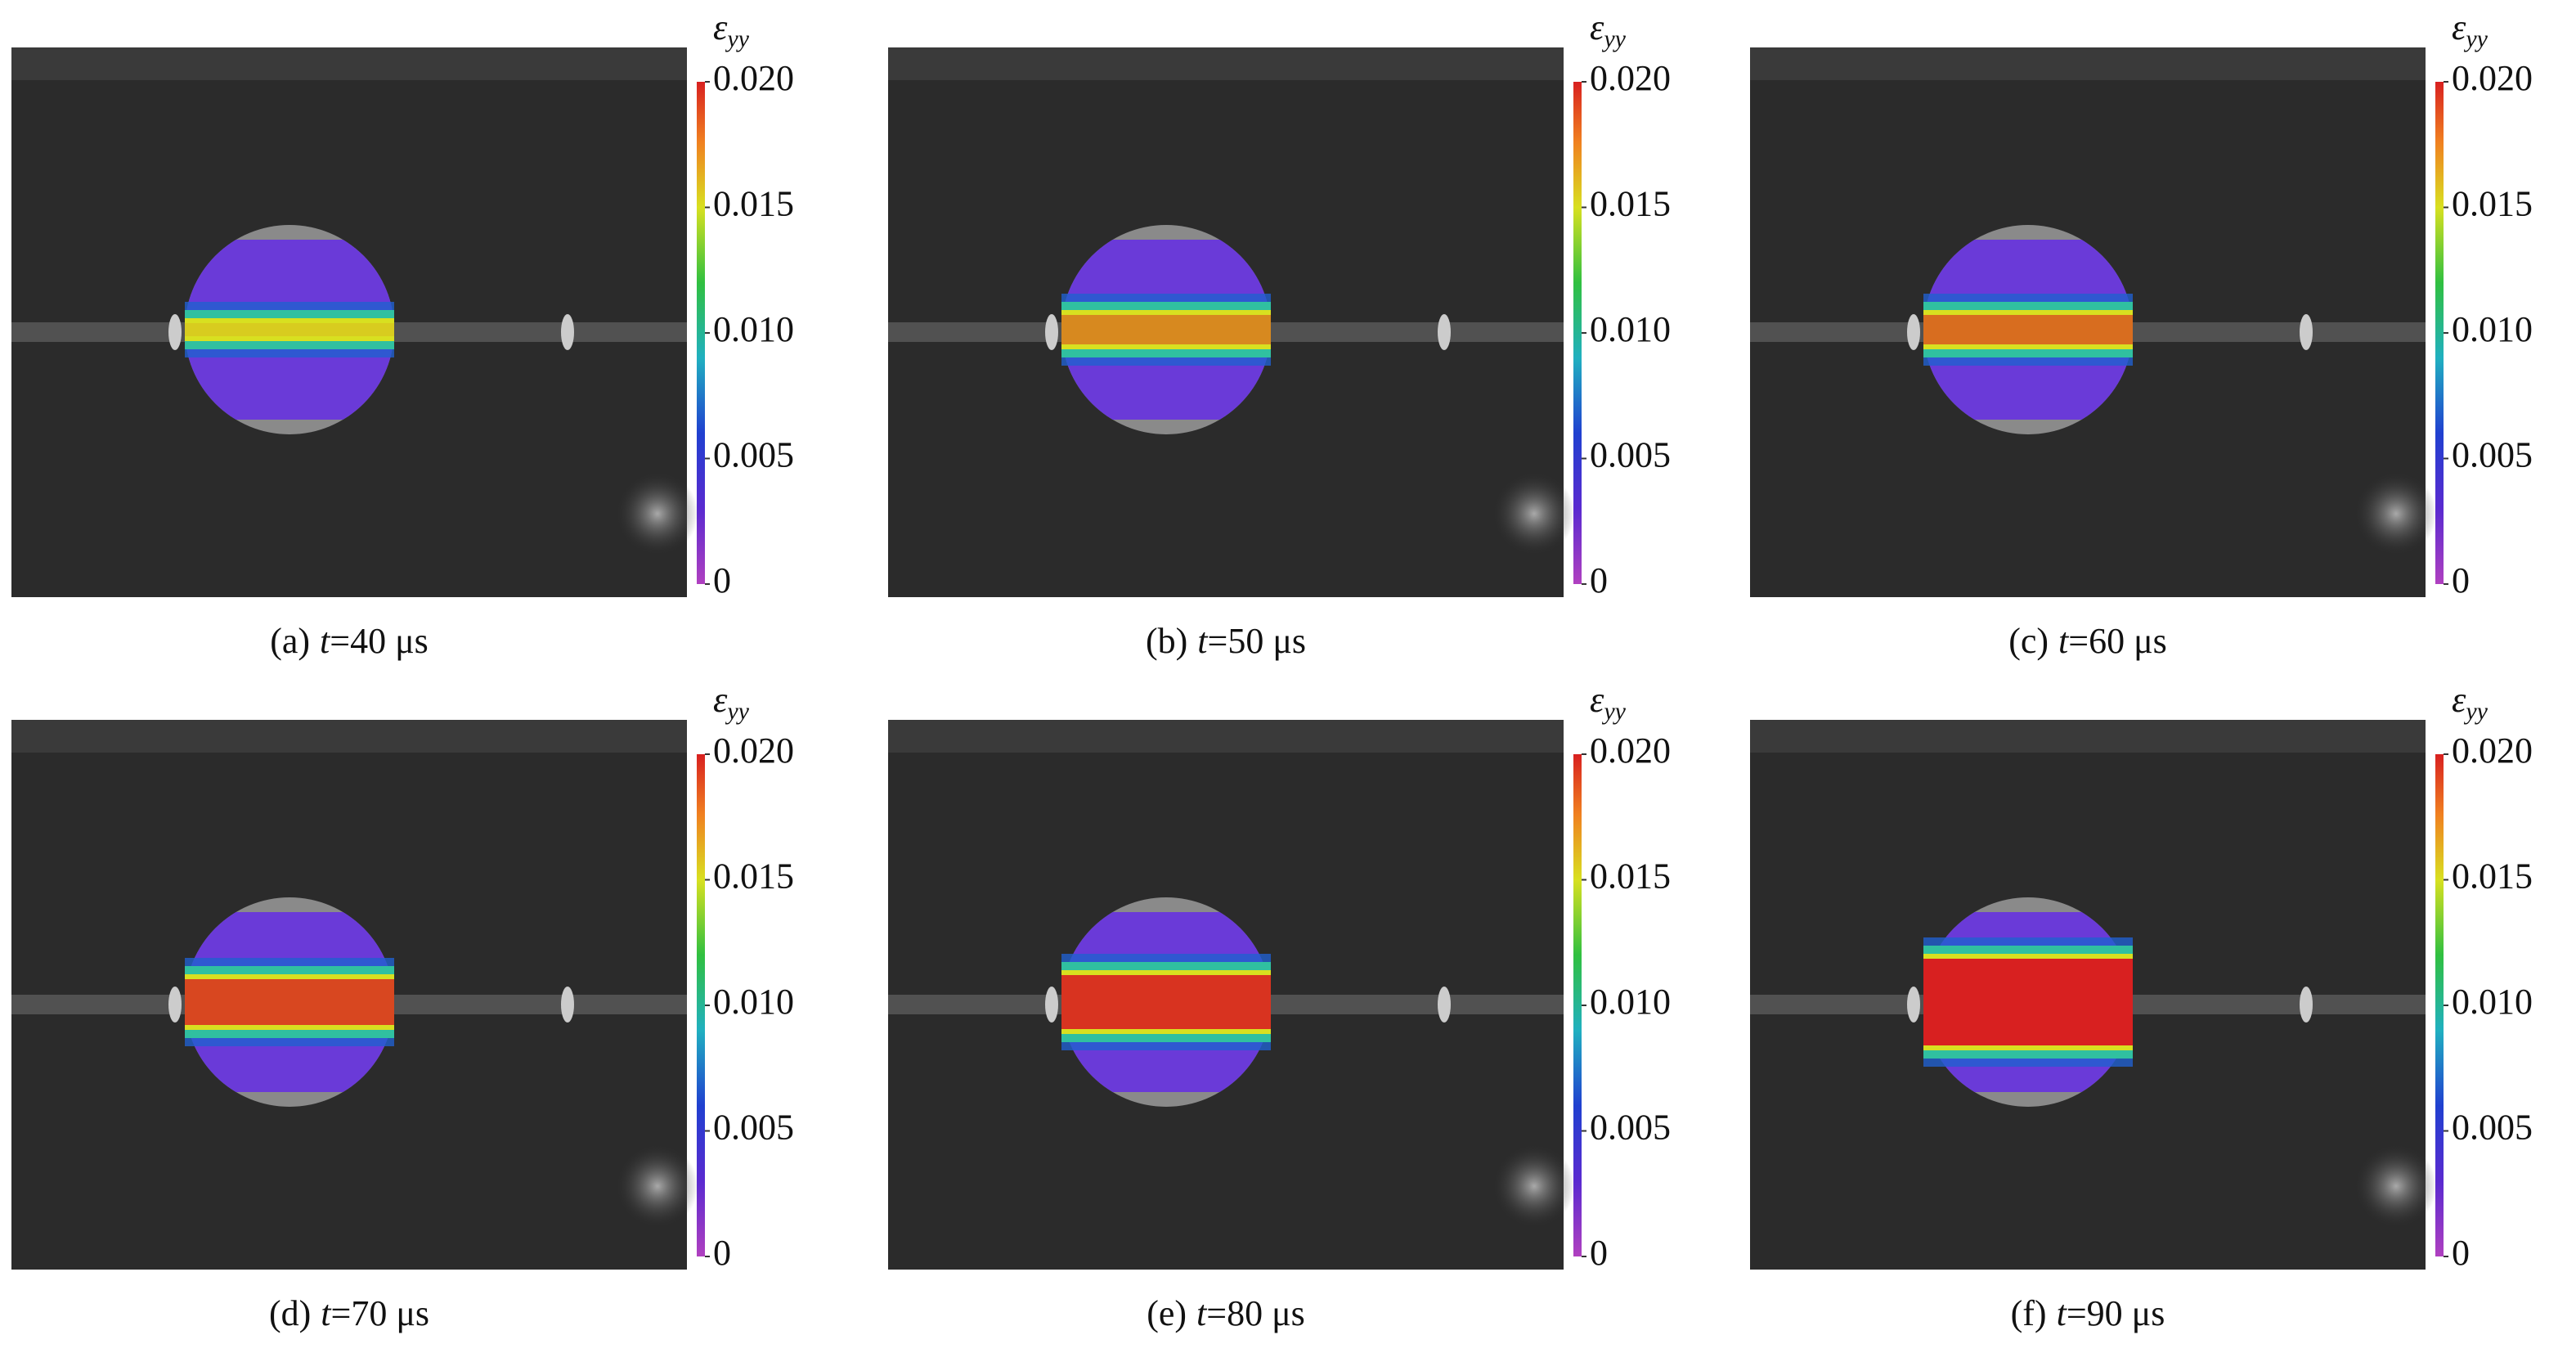 The width and height of the screenshot is (2576, 1362). I want to click on caption: (d) t=70 μs, so click(349, 1313).